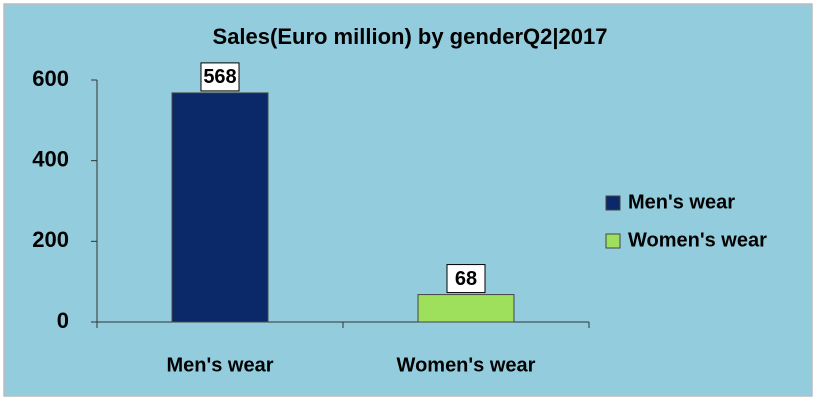 The height and width of the screenshot is (403, 820). What do you see at coordinates (50, 78) in the screenshot?
I see `y-tick-label: 600` at bounding box center [50, 78].